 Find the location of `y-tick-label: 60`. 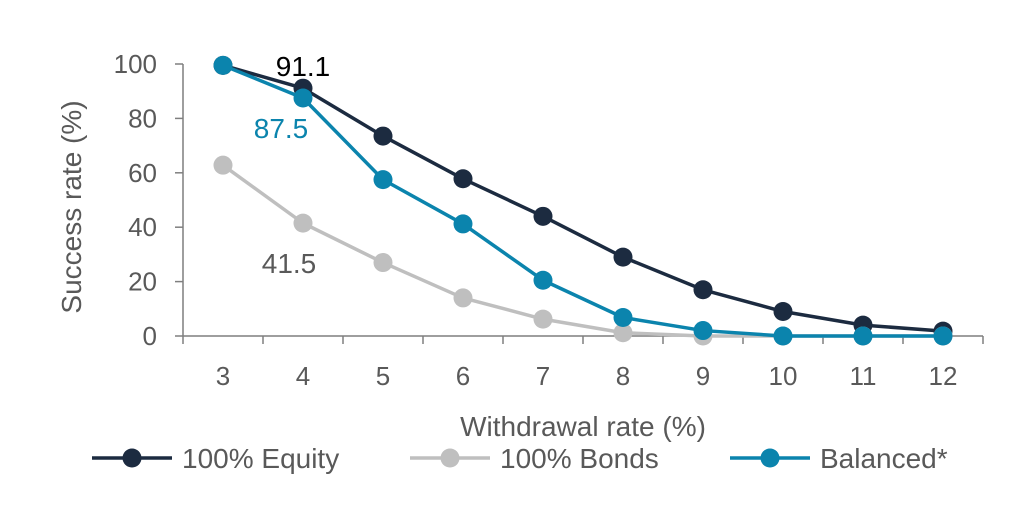

y-tick-label: 60 is located at coordinates (142, 173).